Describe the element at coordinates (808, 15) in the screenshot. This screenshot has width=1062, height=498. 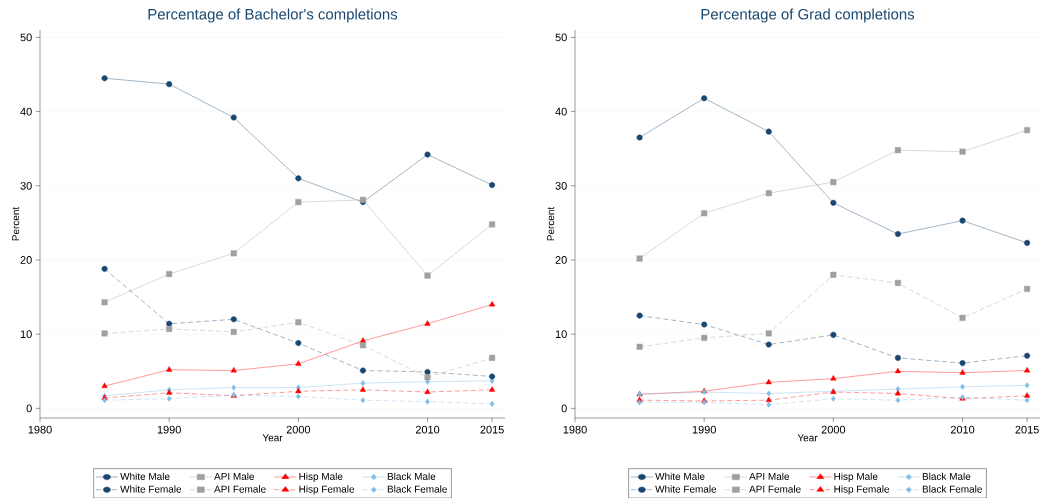
I see `chart-title: Percentage of Grad completions` at that location.